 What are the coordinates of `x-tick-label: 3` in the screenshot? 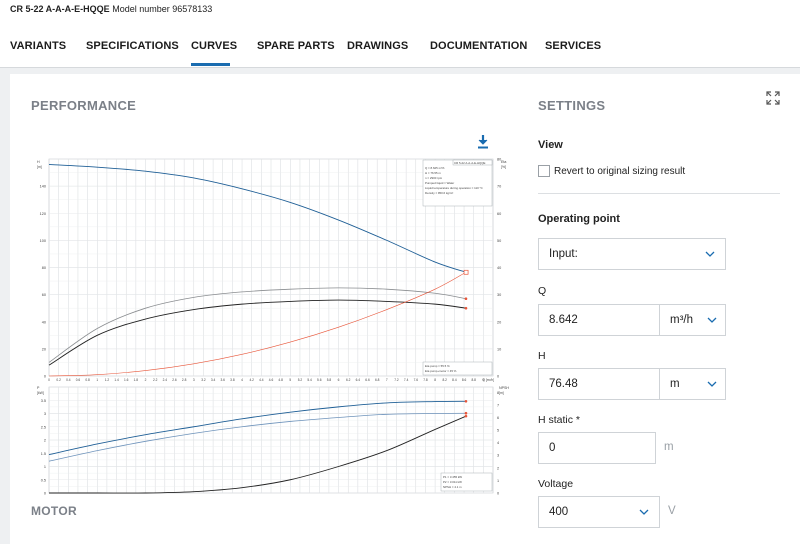 It's located at (194, 380).